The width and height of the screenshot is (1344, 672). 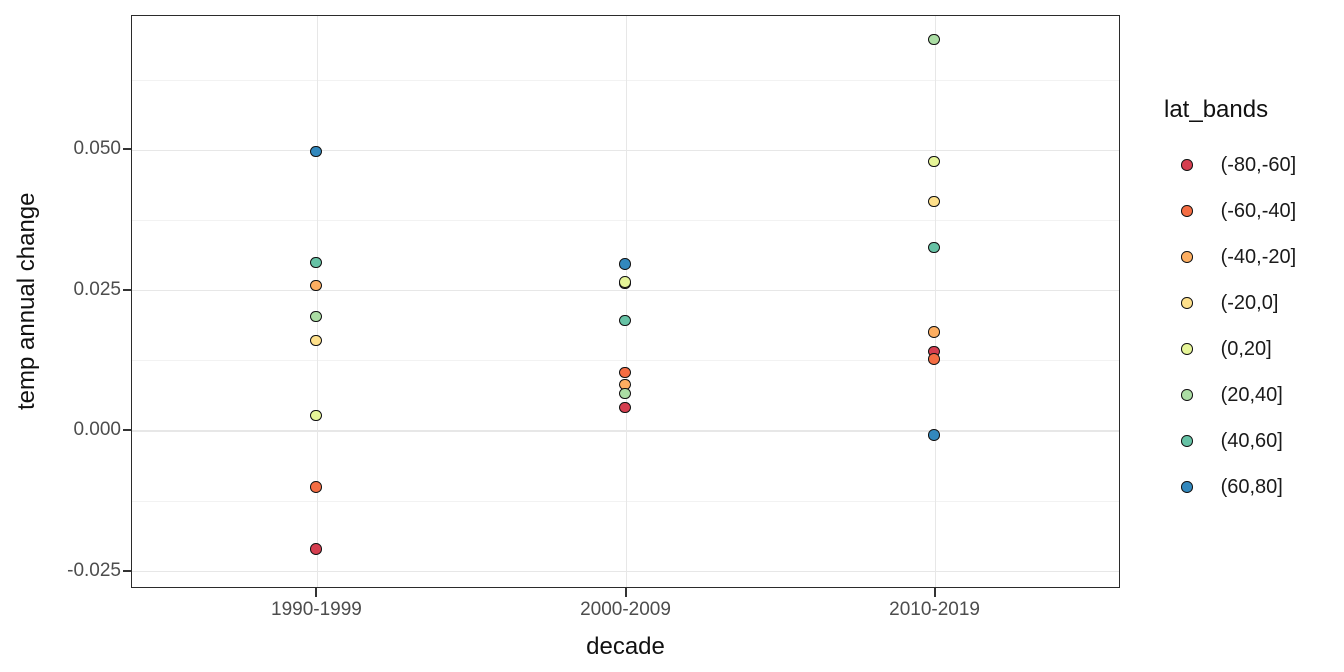 I want to click on y-tick-label: -0.025, so click(x=94, y=570).